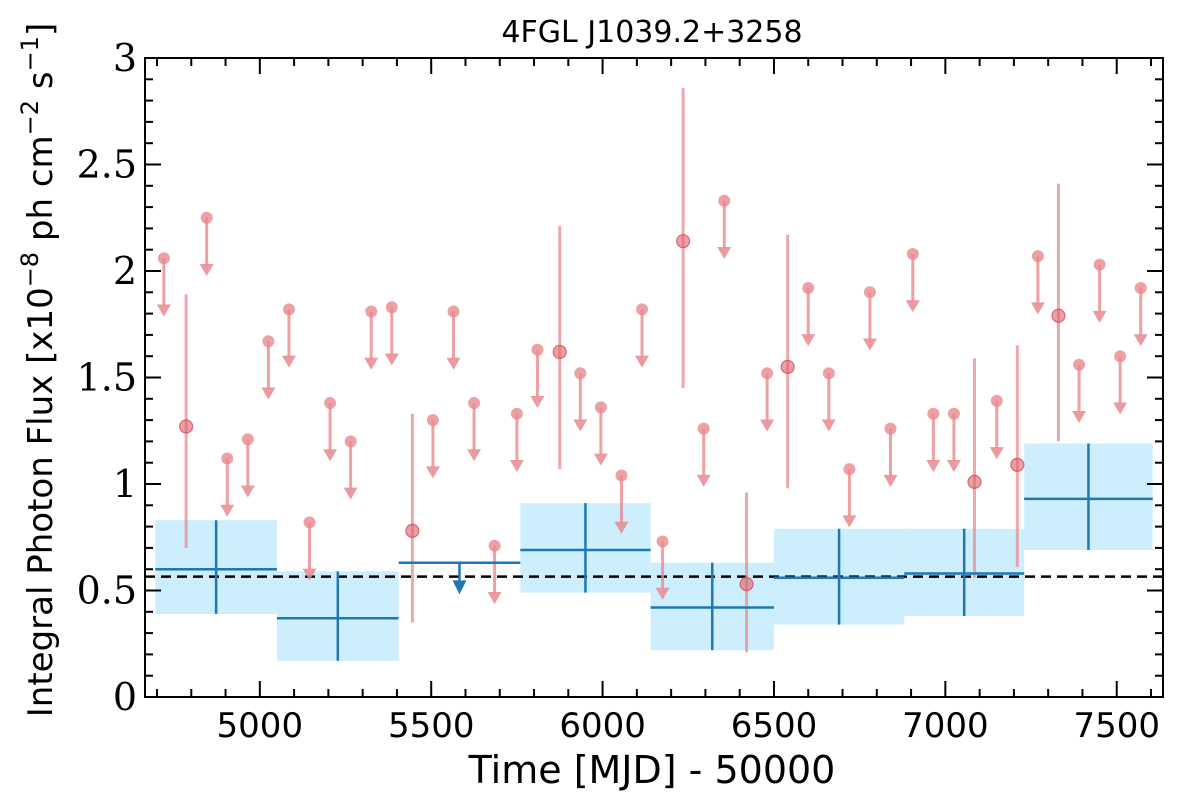 The image size is (1200, 800). I want to click on y-axis-label-exp2: −2, so click(30, 117).